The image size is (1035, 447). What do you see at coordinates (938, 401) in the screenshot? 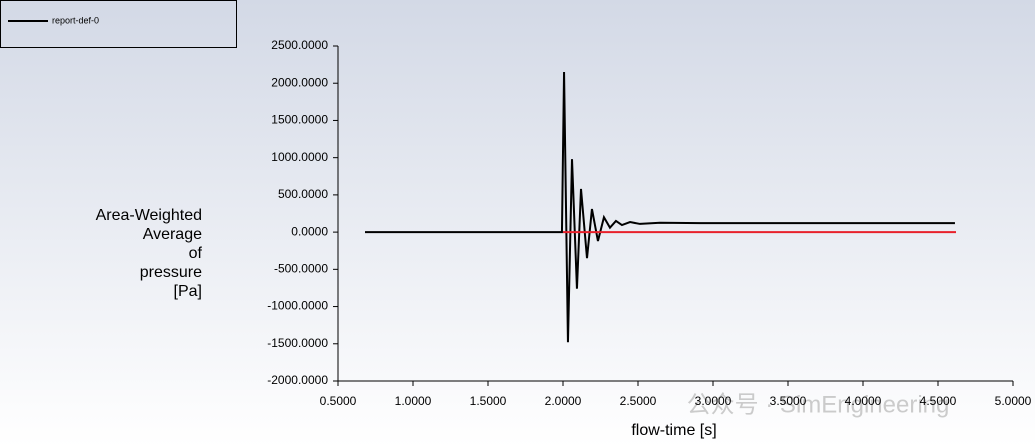
I see `x-tick-label: 4.5000` at bounding box center [938, 401].